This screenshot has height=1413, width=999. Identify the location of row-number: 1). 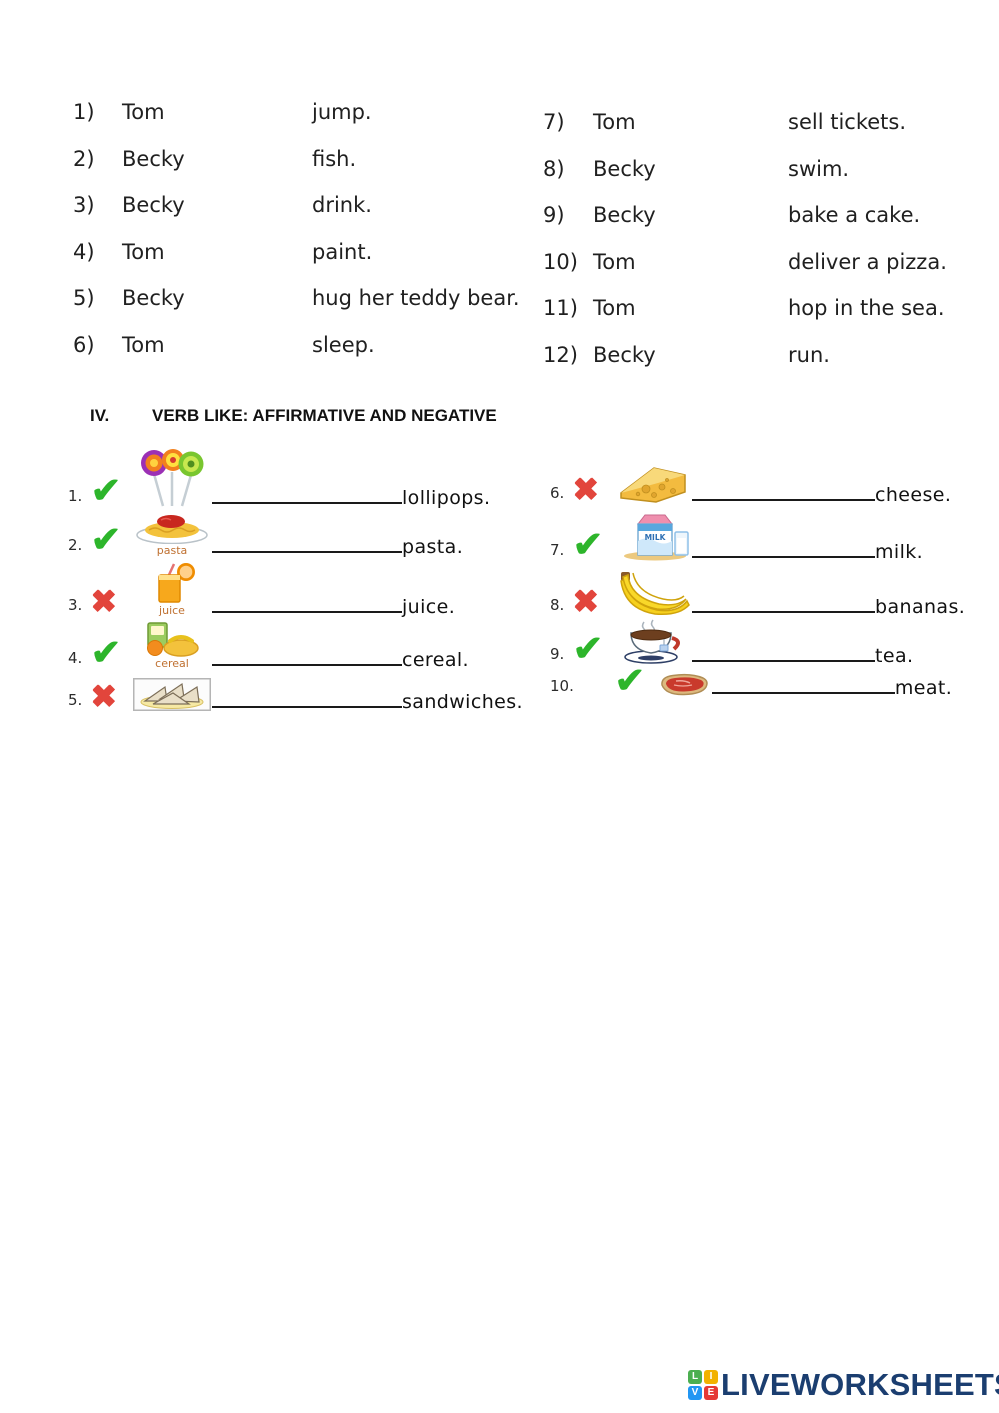
(84, 112).